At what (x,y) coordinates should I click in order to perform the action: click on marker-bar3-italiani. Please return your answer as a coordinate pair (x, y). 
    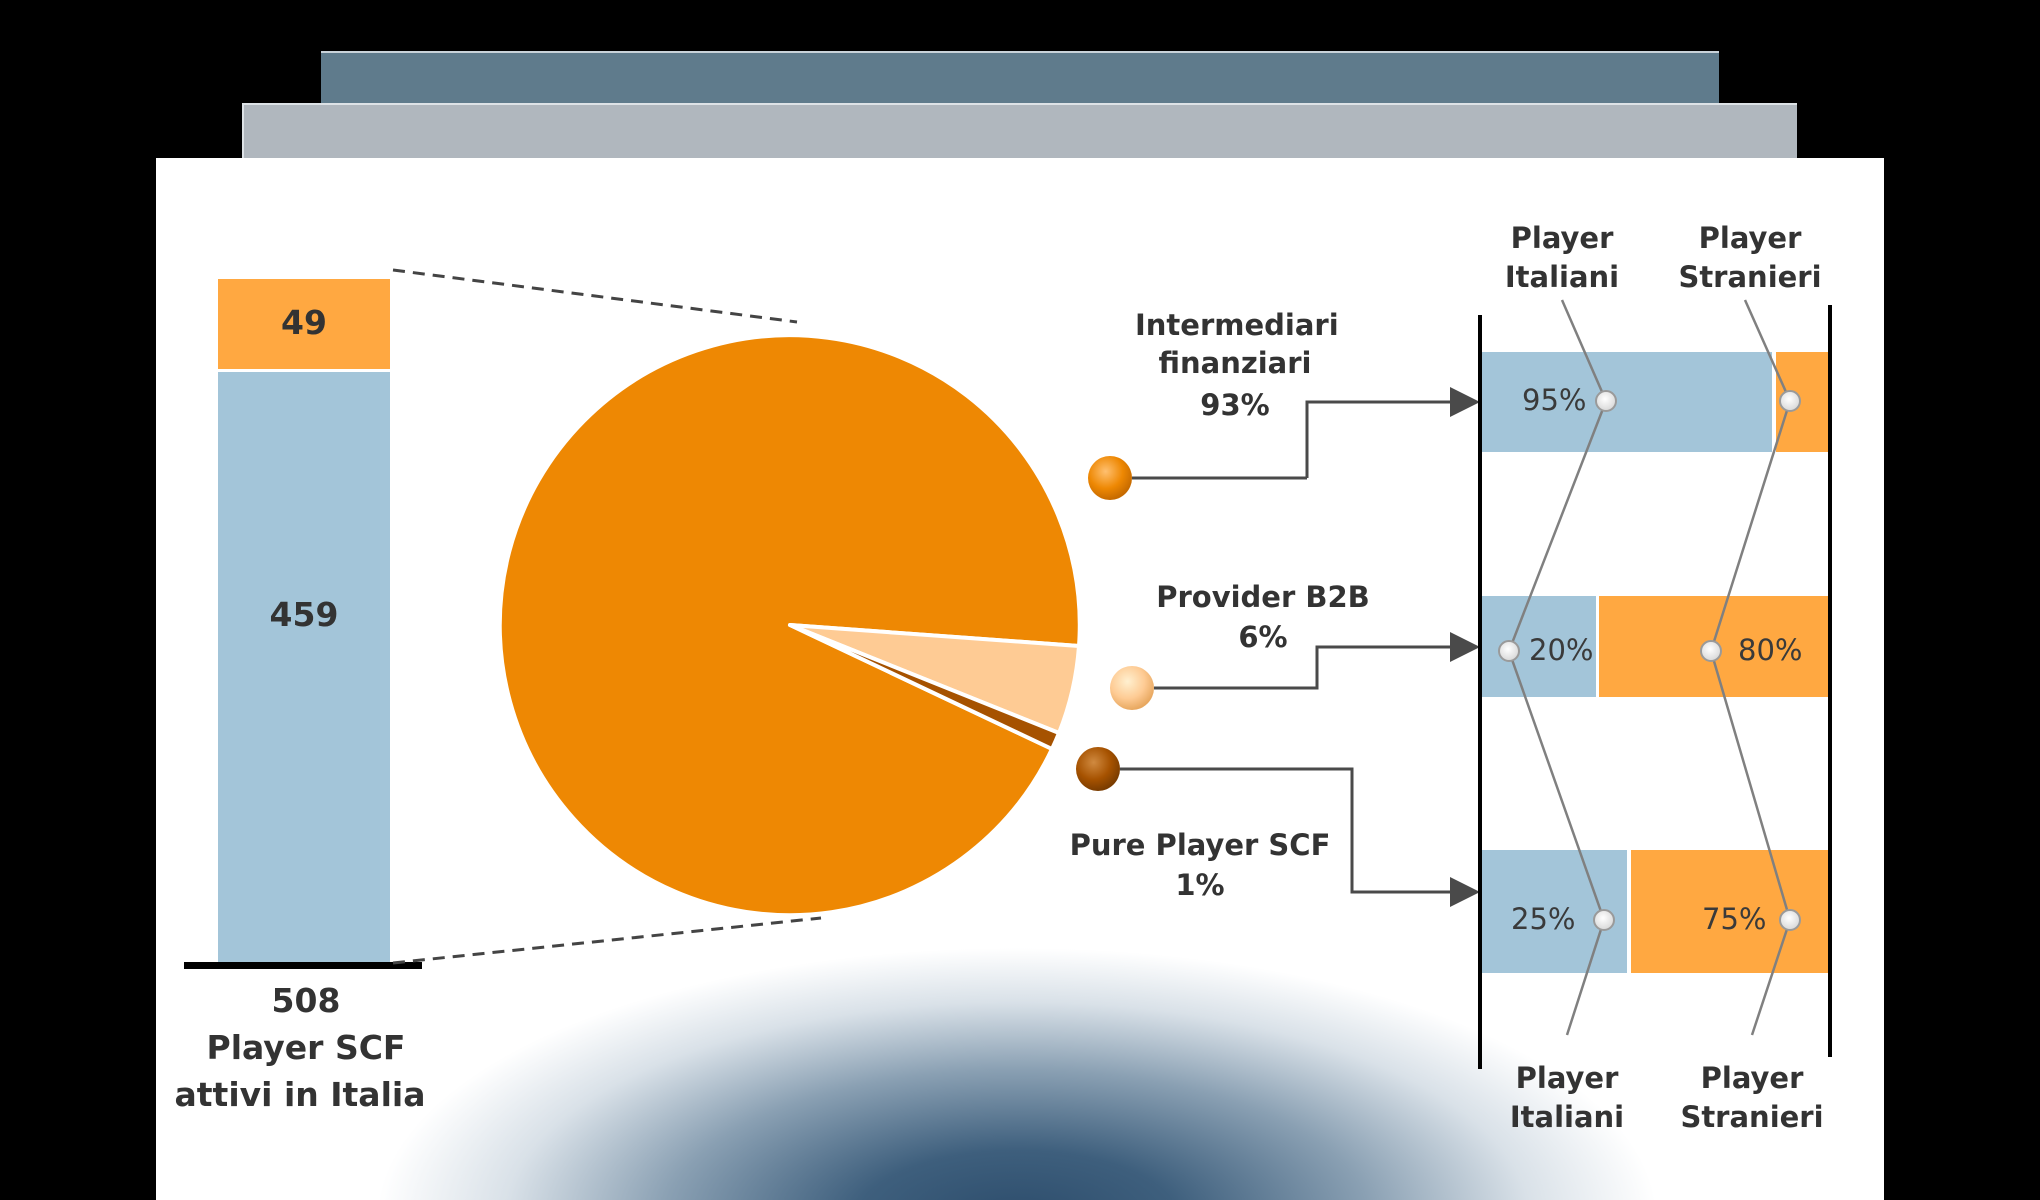
    Looking at the image, I should click on (1604, 920).